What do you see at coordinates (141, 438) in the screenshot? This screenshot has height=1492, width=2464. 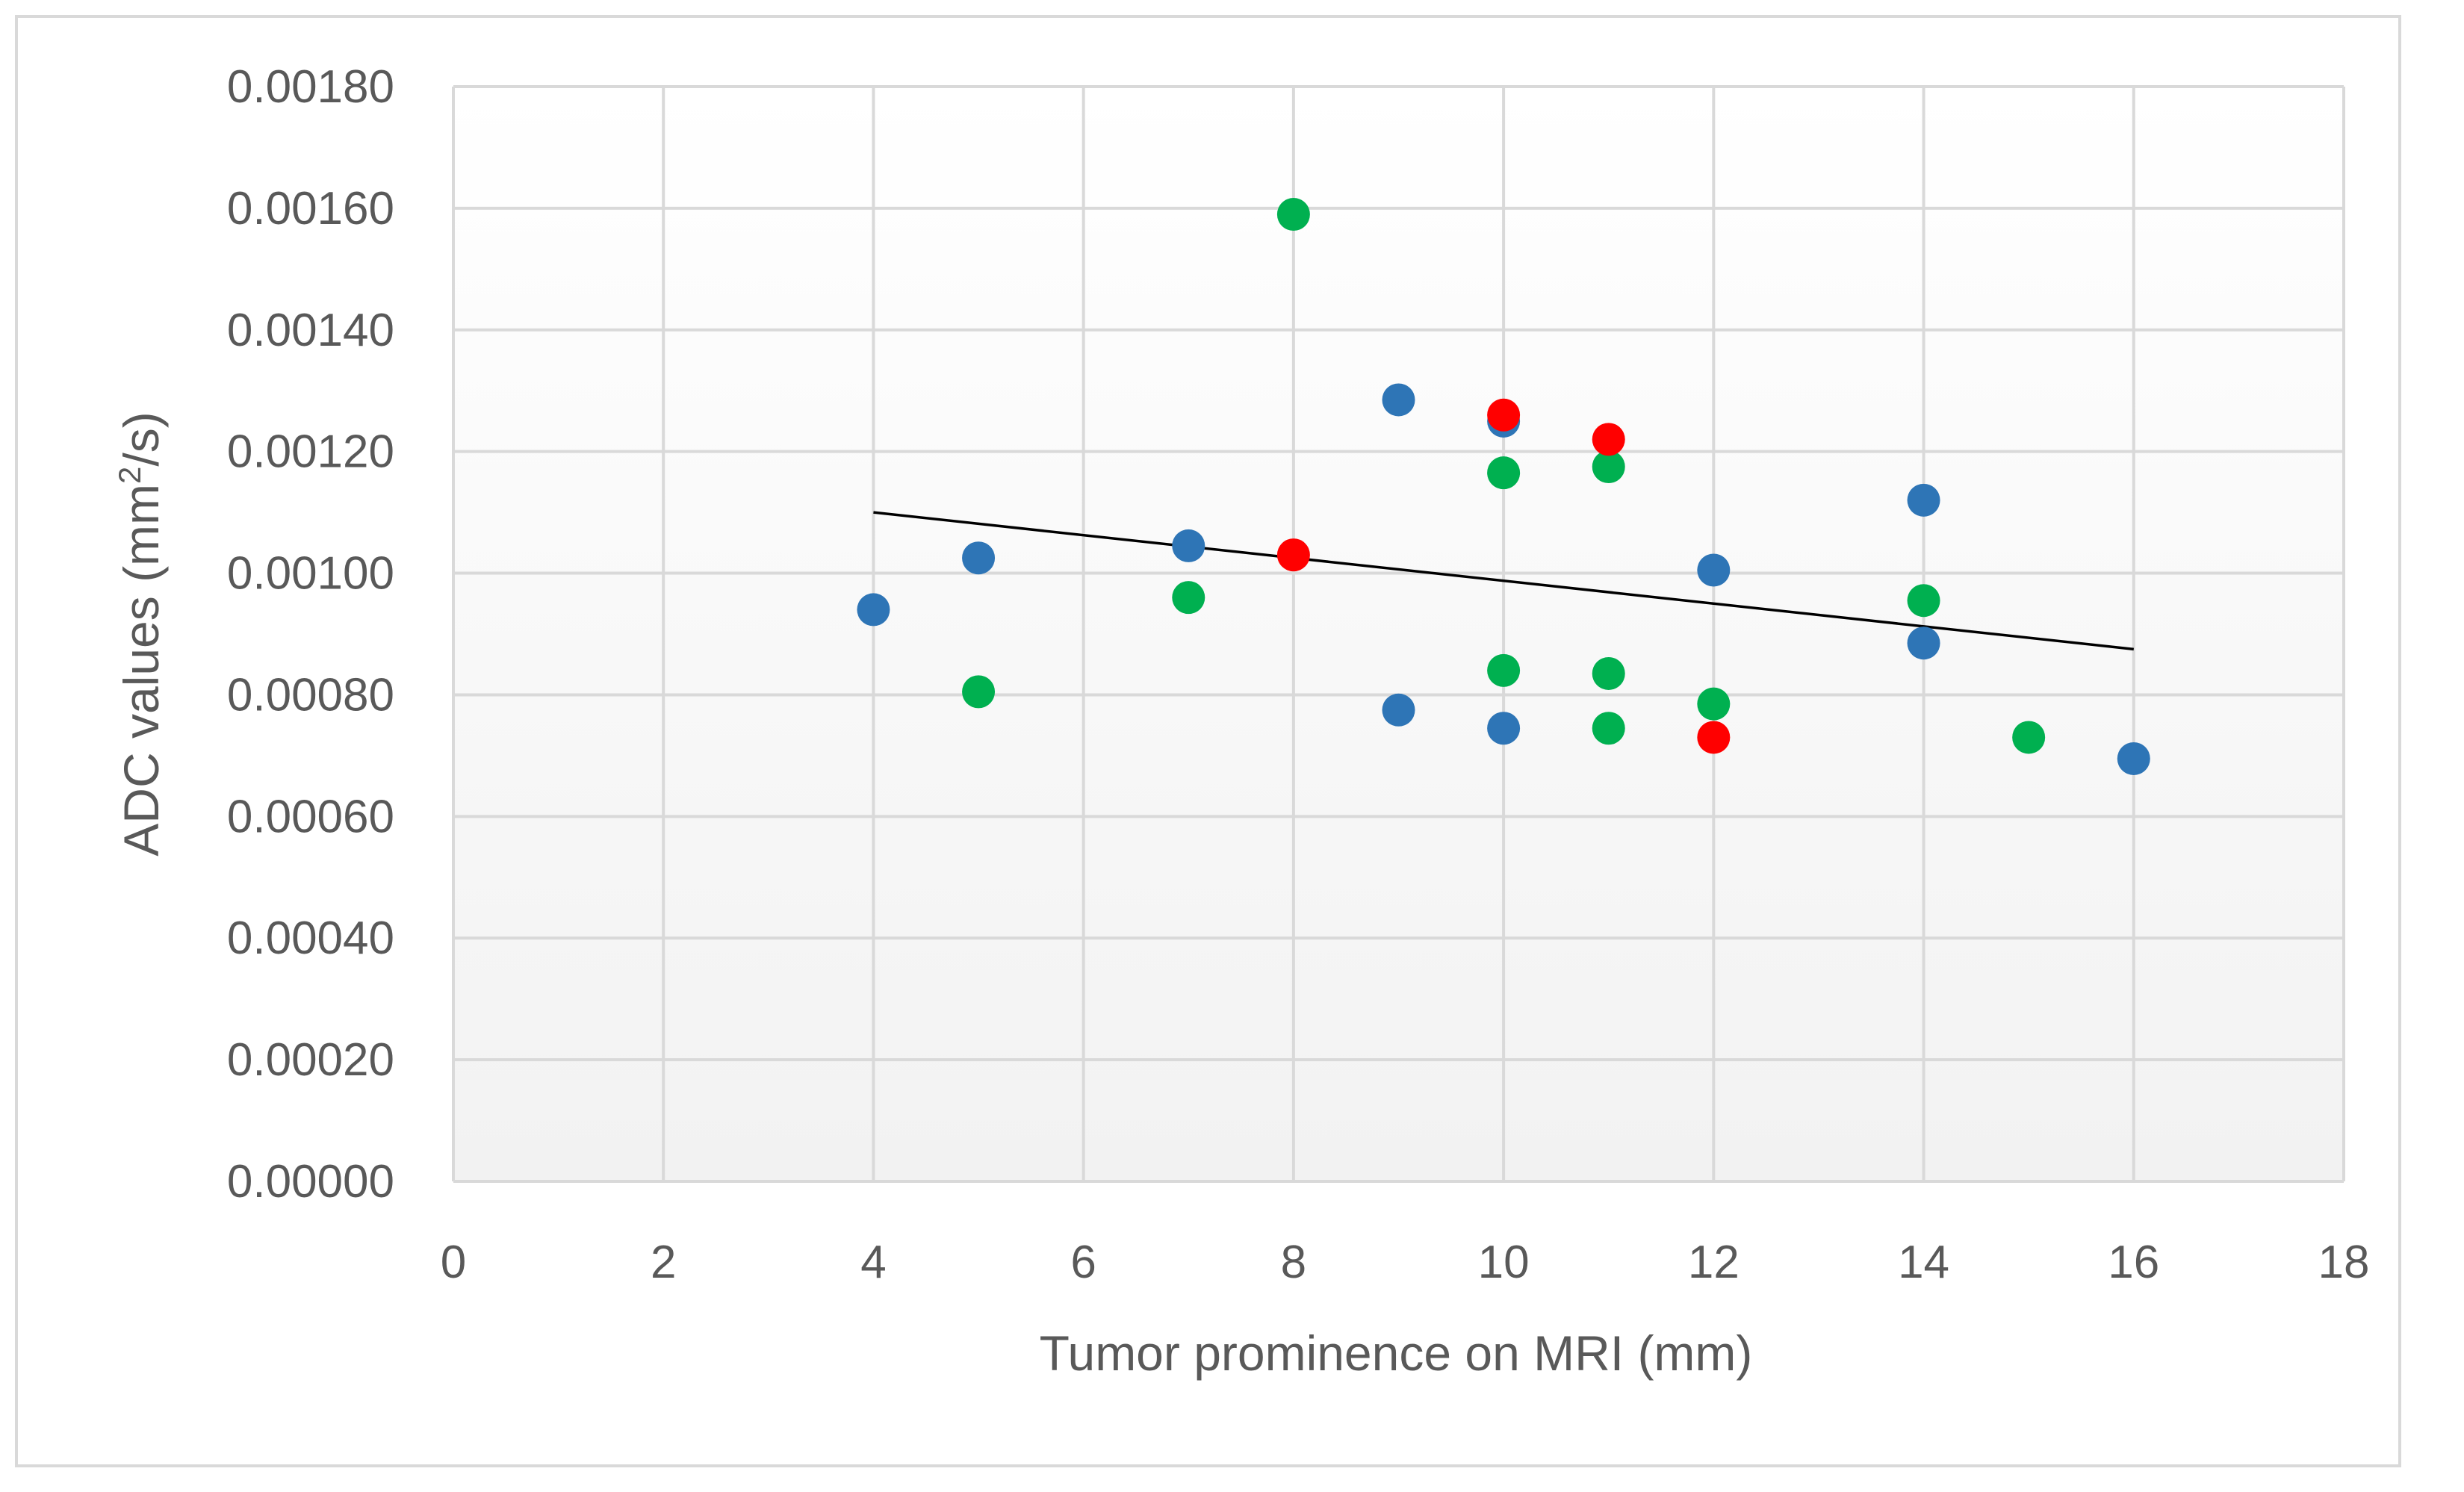 I see `y-axis-title-tail: /s)` at bounding box center [141, 438].